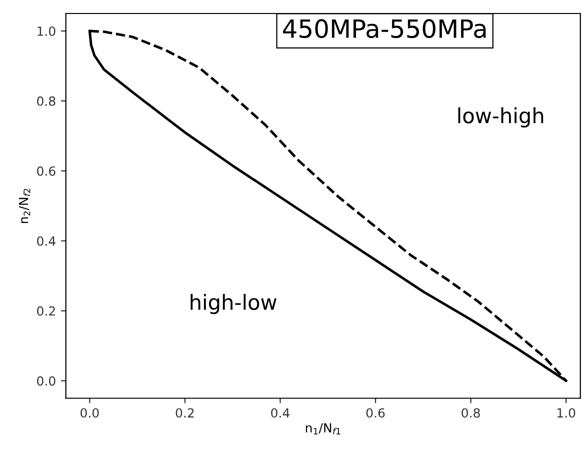  I want to click on x-tick-label: 0.8, so click(471, 413).